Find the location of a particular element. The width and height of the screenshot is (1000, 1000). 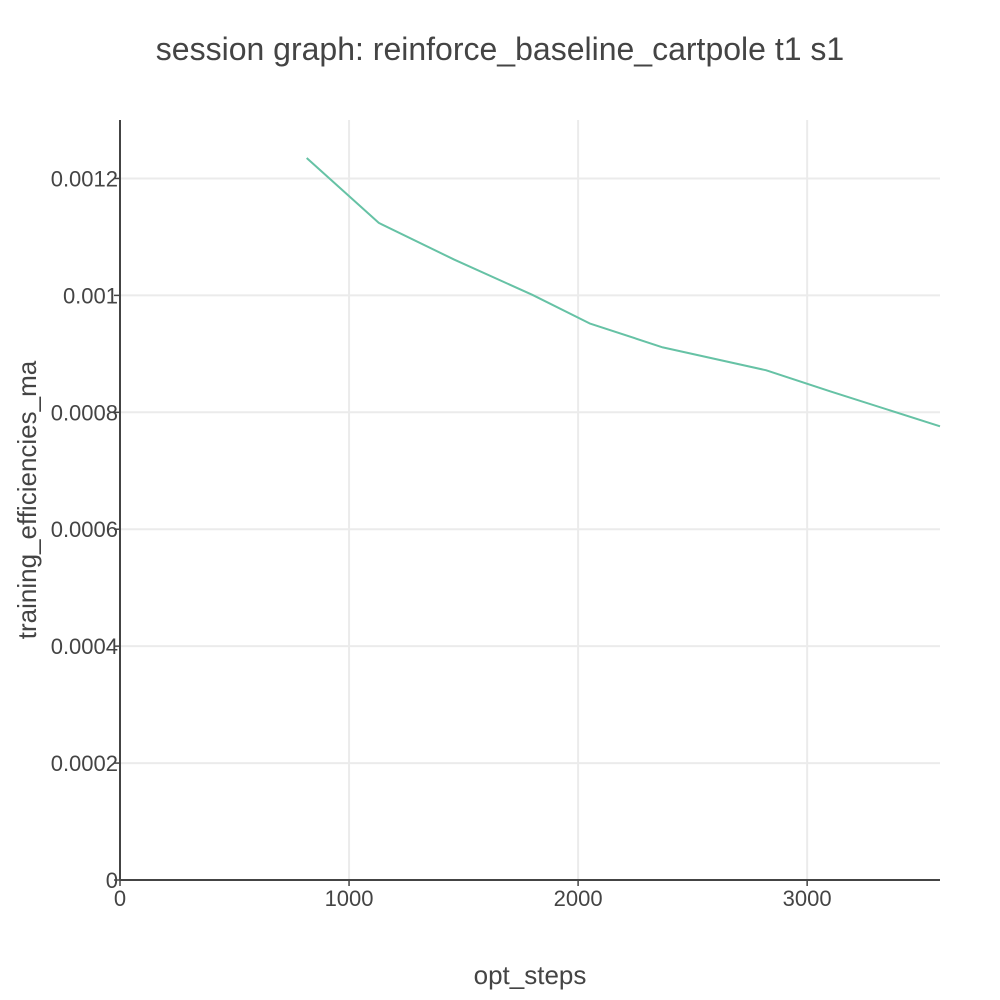

y-tick-label: 0.0006 is located at coordinates (84, 529).